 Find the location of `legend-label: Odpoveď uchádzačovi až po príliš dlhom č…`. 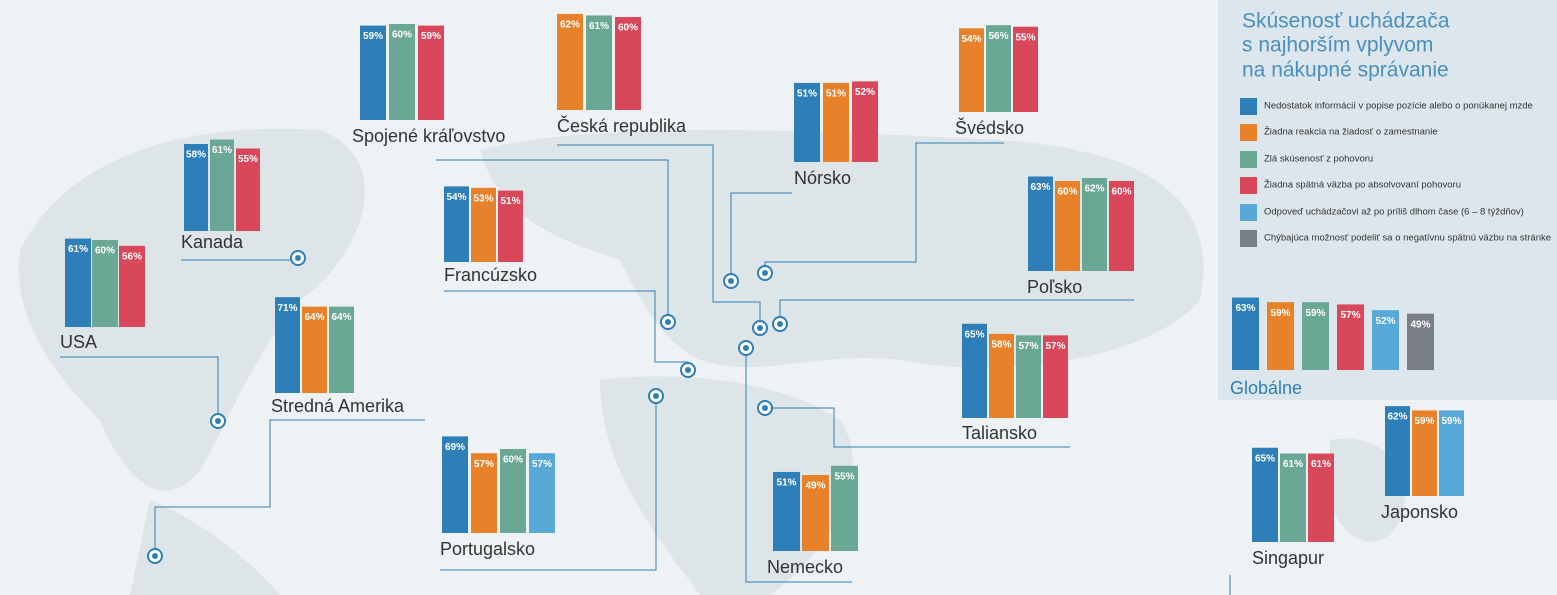

legend-label: Odpoveď uchádzačovi až po príliš dlhom č… is located at coordinates (1394, 212).